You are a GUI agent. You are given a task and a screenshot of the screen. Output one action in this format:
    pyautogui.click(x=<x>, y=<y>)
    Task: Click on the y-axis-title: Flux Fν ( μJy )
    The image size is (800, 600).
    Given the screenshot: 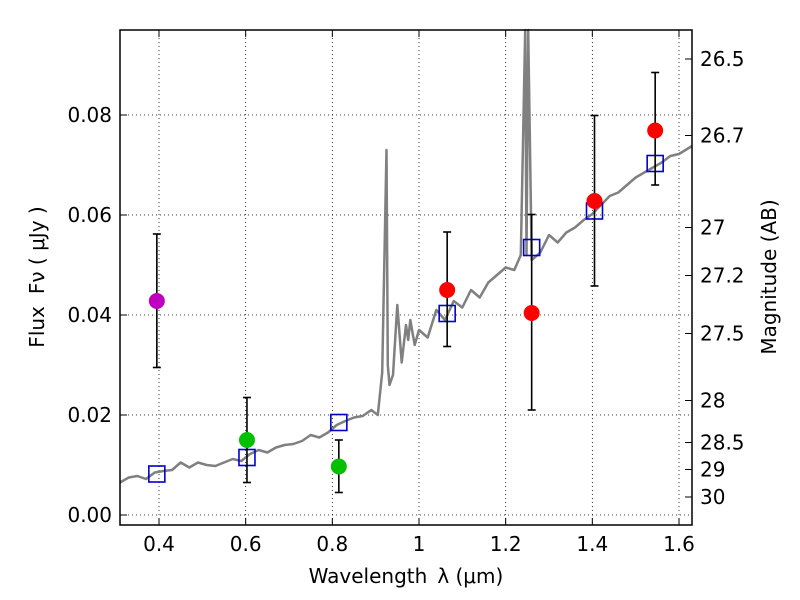 What is the action you would take?
    pyautogui.click(x=37, y=276)
    